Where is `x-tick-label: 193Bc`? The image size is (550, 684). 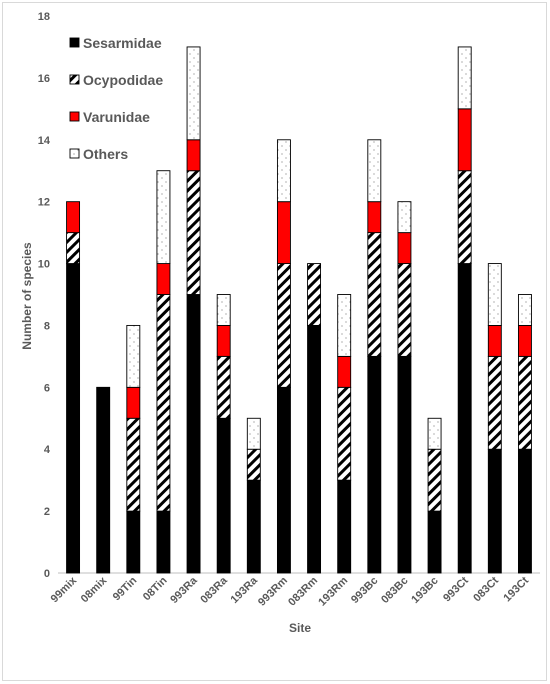 x-tick-label: 193Bc is located at coordinates (424, 590).